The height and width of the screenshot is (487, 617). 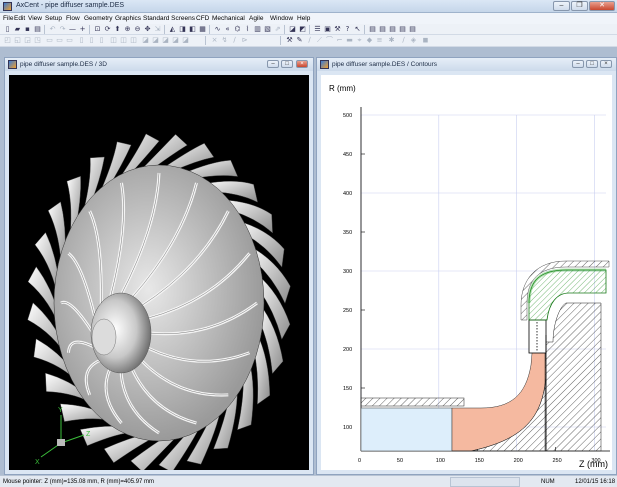 What do you see at coordinates (372, 29) in the screenshot?
I see `screen-1-icon: ▤` at bounding box center [372, 29].